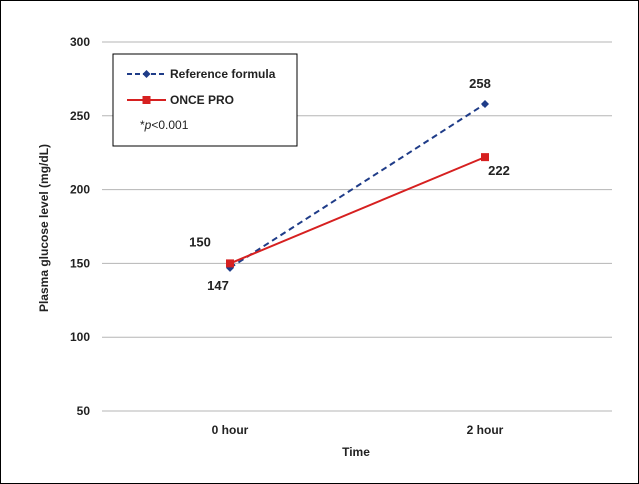 The image size is (639, 484). I want to click on significance-note: *p<0.001, so click(164, 125).